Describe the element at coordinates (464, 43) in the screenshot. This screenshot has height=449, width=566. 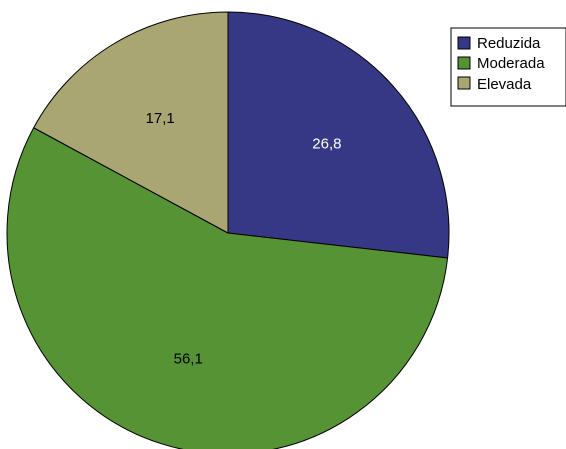
I see `legend-swatch-reduzida` at that location.